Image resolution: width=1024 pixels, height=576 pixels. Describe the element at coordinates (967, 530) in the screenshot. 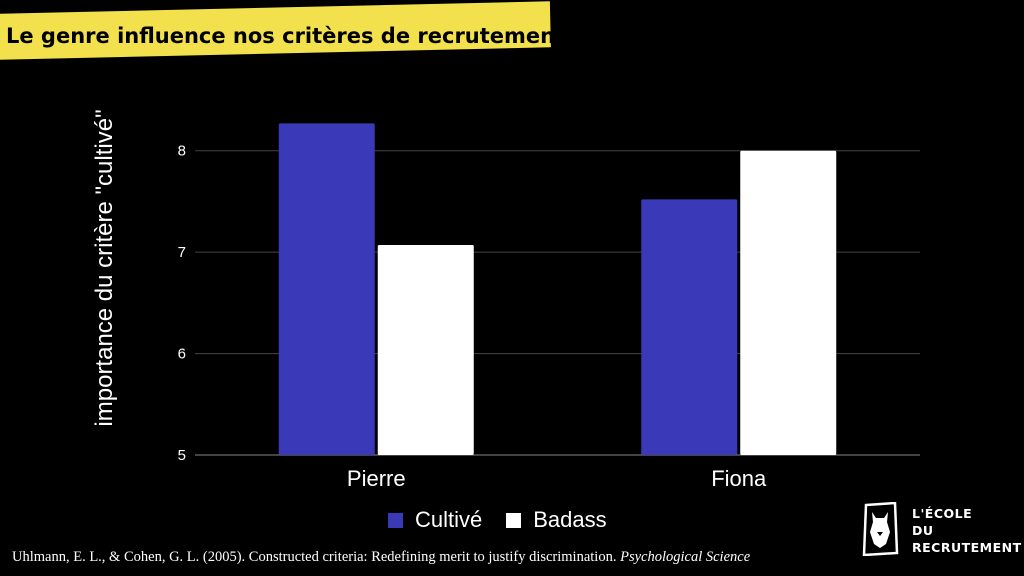

I see `school-logo-text: L'ÉCOLE DU RECRUTEMENT` at that location.